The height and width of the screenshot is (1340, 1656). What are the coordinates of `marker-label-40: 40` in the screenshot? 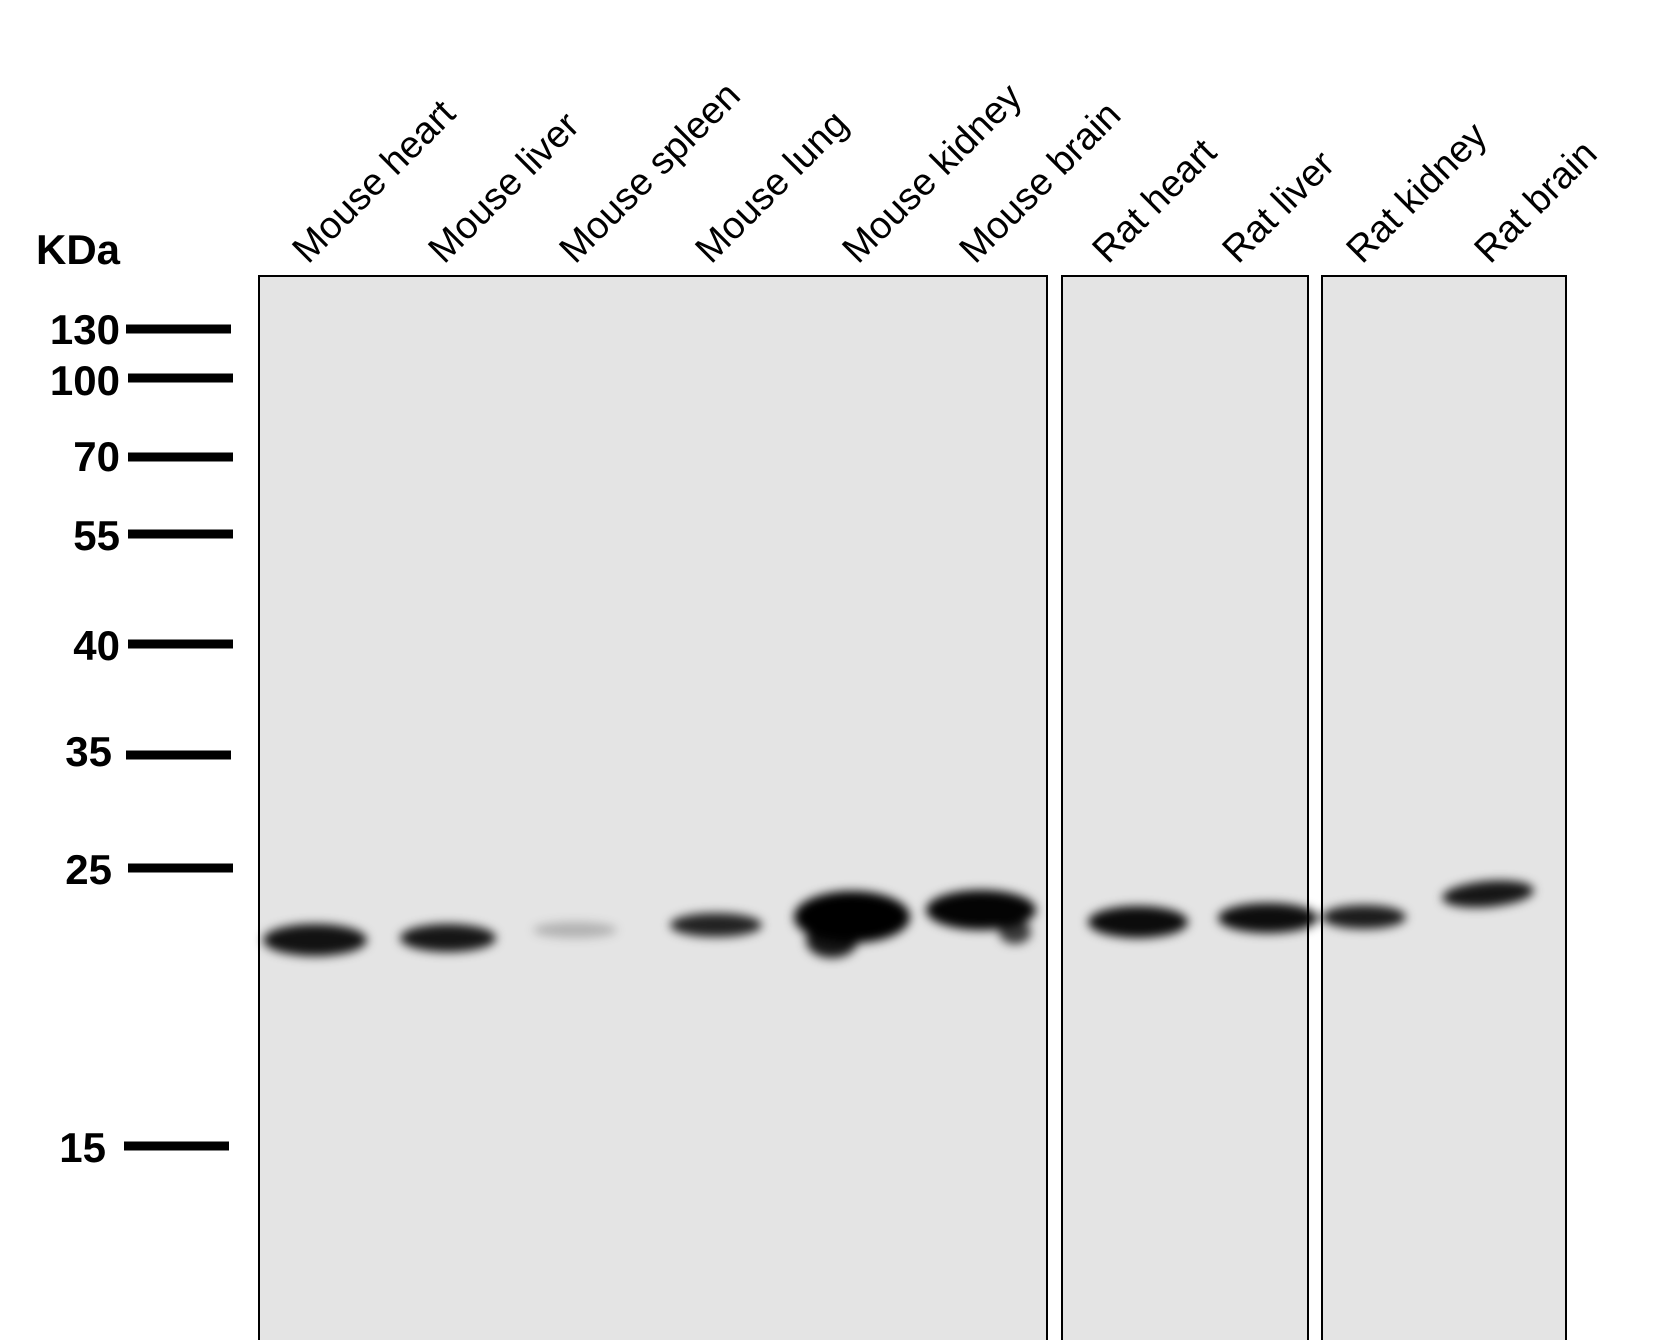 It's located at (96, 645).